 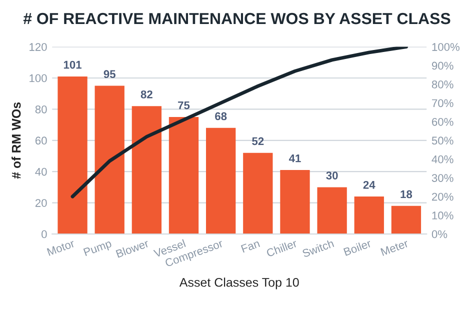 What do you see at coordinates (250, 246) in the screenshot?
I see `x-tick-label: Fan` at bounding box center [250, 246].